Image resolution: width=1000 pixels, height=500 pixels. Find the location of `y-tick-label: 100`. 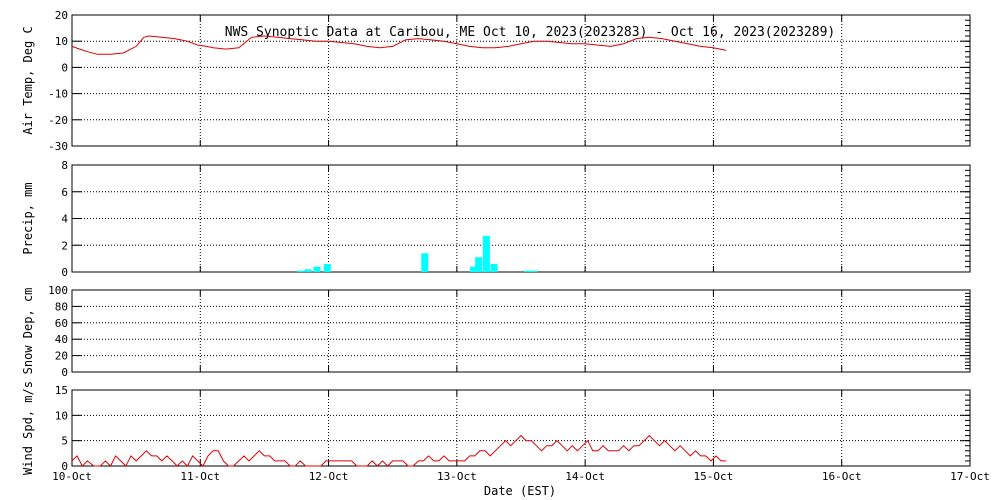

y-tick-label: 100 is located at coordinates (58, 290).